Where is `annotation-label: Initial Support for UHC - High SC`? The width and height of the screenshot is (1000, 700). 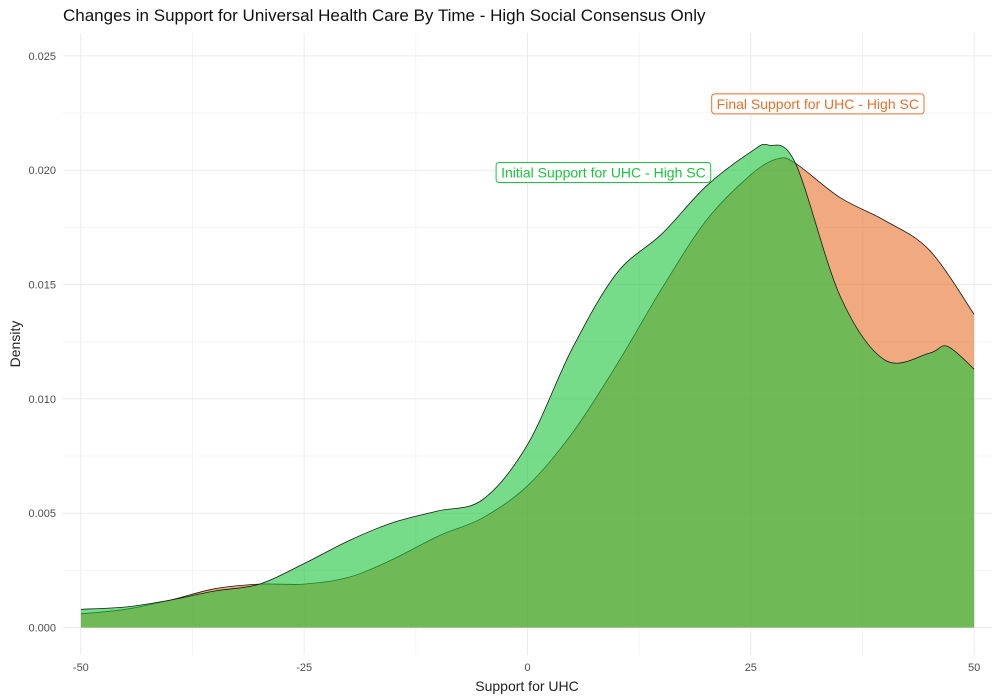 annotation-label: Initial Support for UHC - High SC is located at coordinates (603, 172).